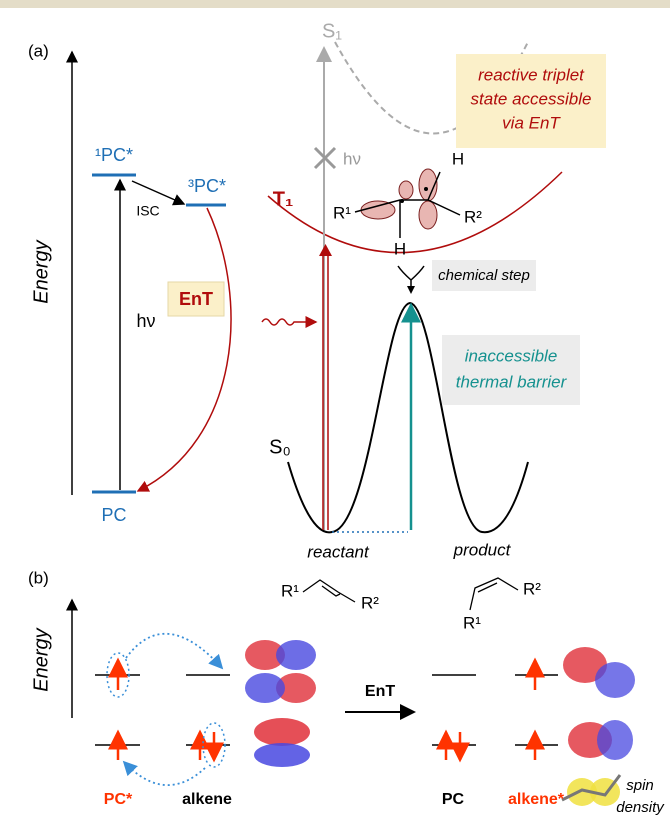 This screenshot has height=821, width=670. What do you see at coordinates (325, 250) in the screenshot?
I see `ent-arrowhead` at bounding box center [325, 250].